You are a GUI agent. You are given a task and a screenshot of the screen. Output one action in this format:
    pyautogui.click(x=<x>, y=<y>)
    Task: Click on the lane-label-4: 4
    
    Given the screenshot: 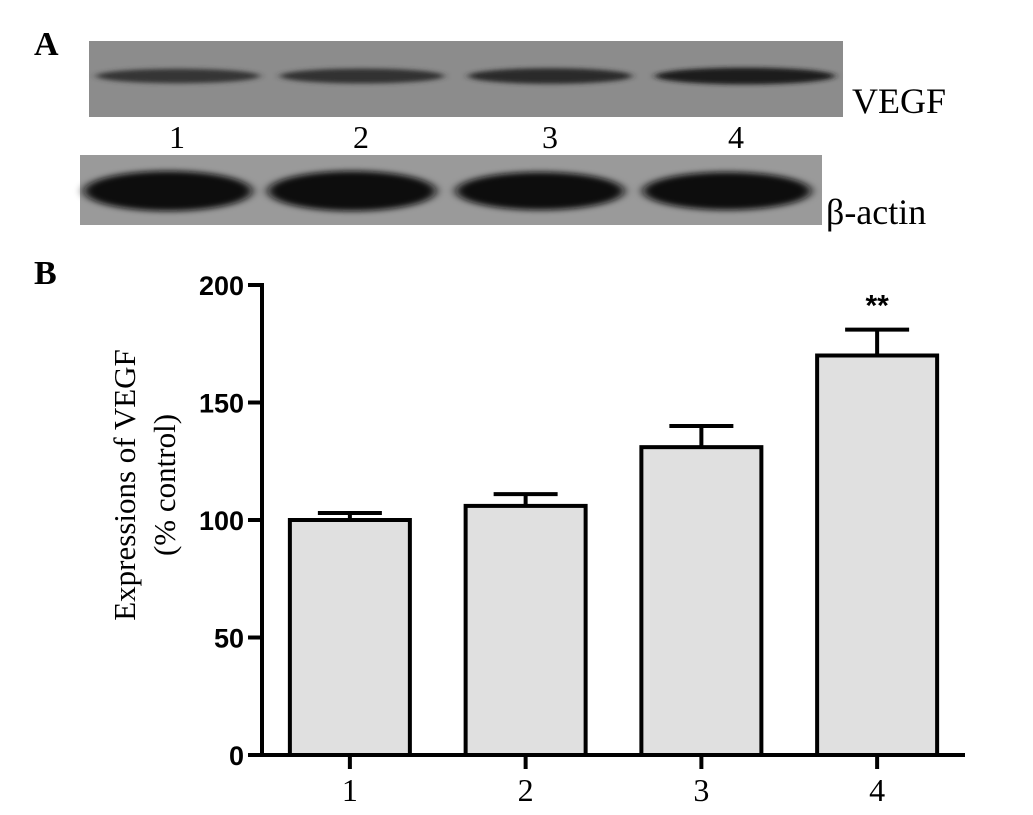 What is the action you would take?
    pyautogui.click(x=736, y=137)
    